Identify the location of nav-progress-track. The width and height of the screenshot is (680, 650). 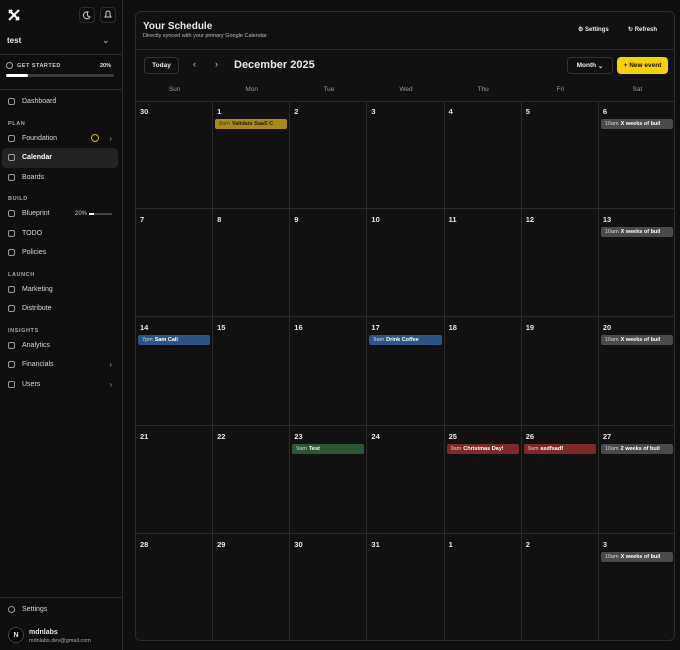
(100, 213).